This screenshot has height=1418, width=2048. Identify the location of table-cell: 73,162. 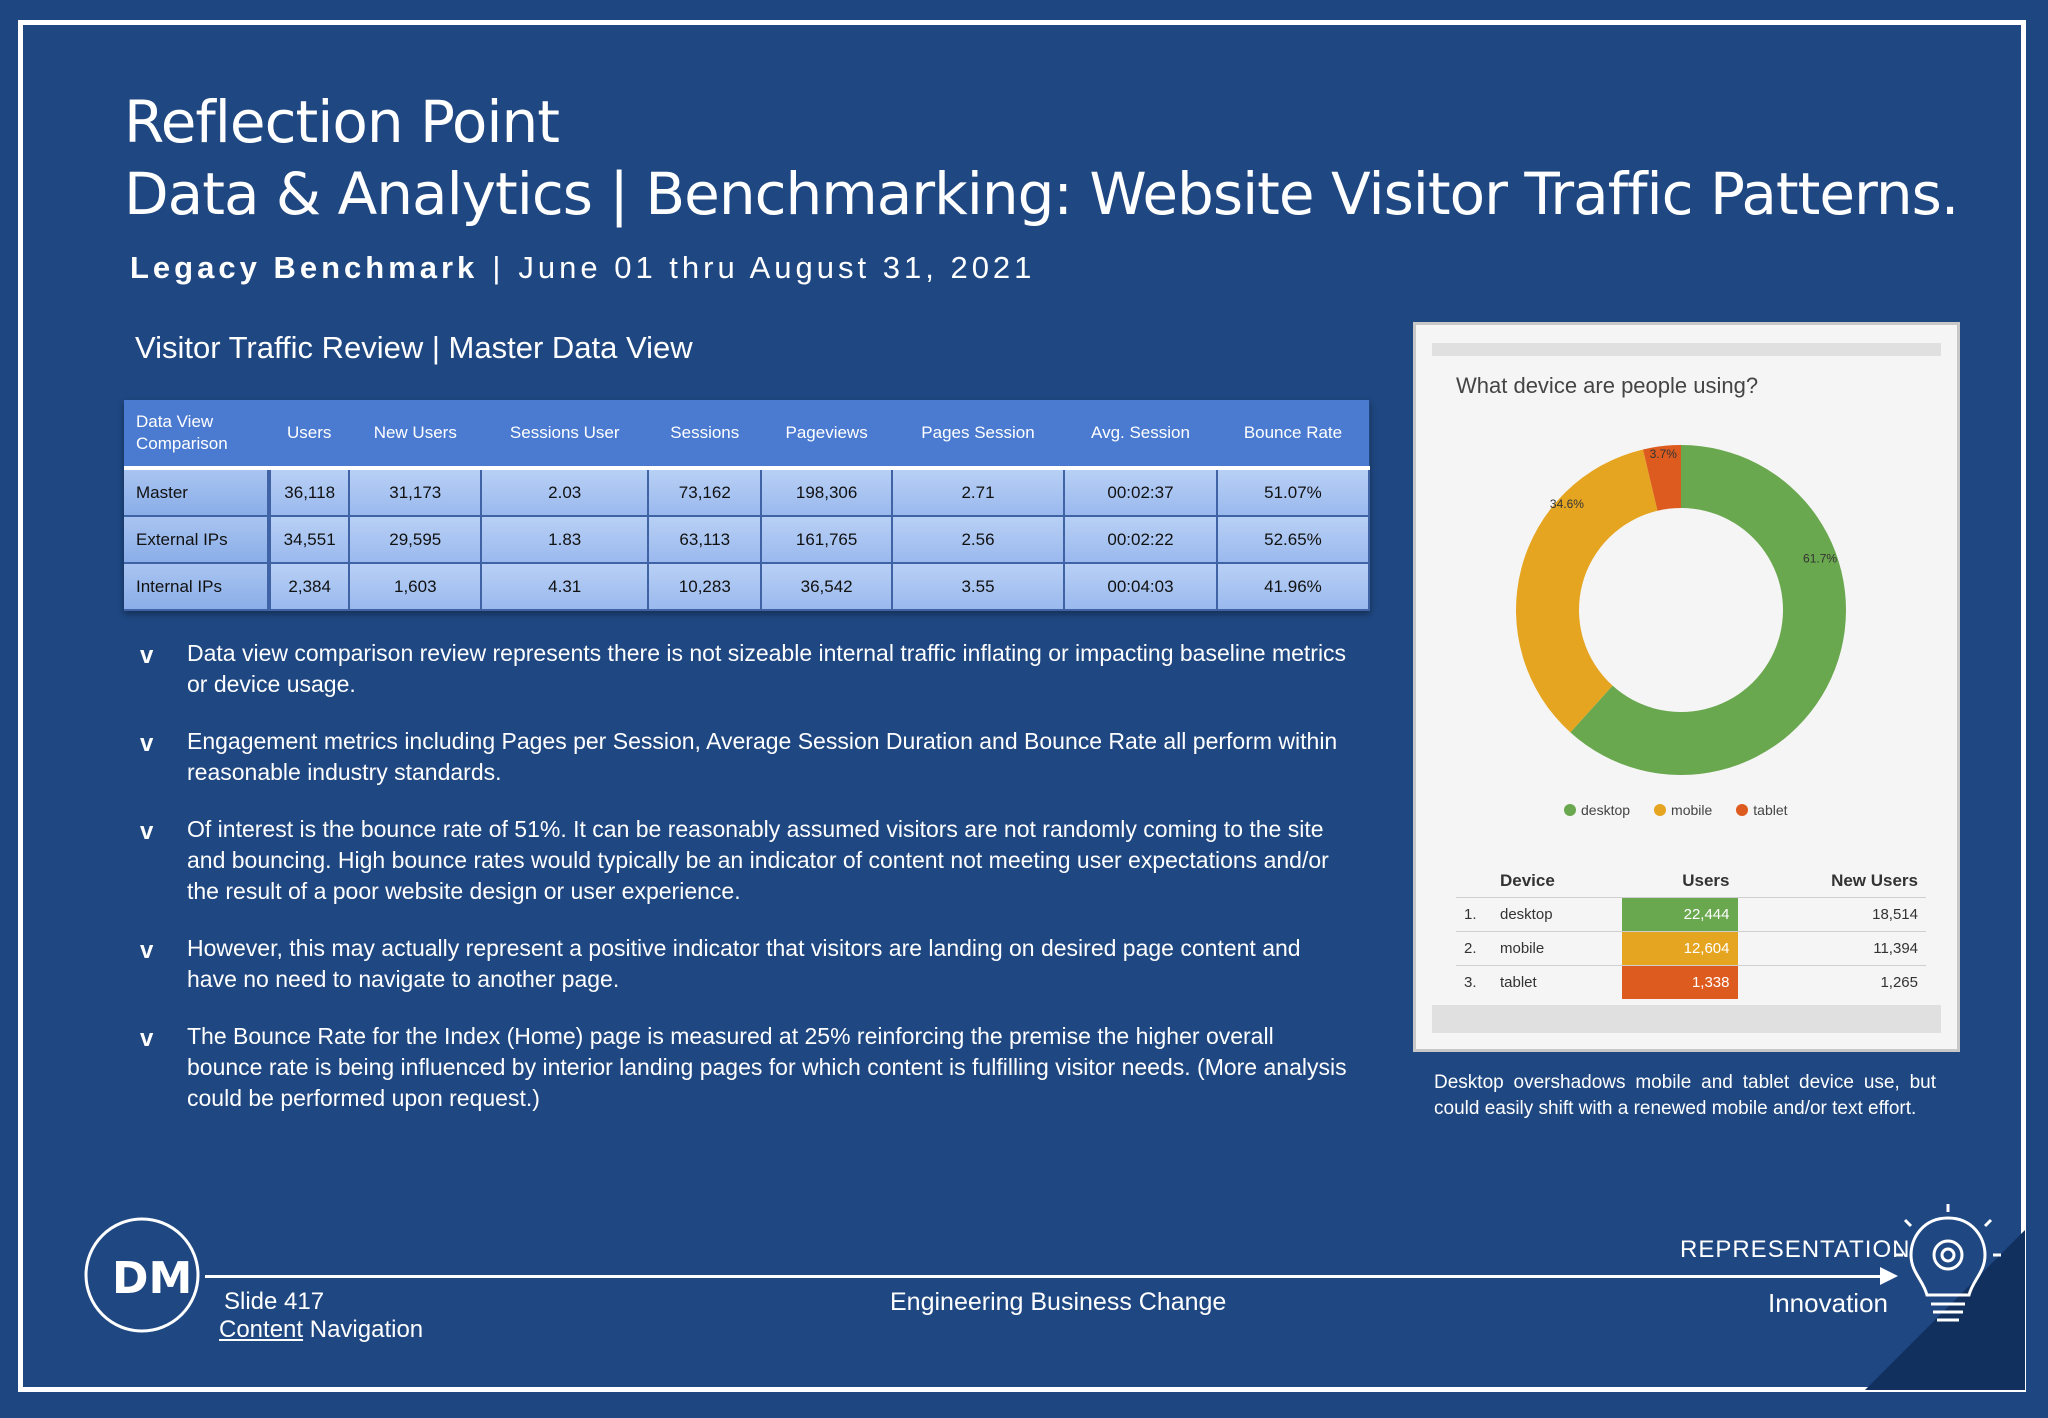
(705, 492).